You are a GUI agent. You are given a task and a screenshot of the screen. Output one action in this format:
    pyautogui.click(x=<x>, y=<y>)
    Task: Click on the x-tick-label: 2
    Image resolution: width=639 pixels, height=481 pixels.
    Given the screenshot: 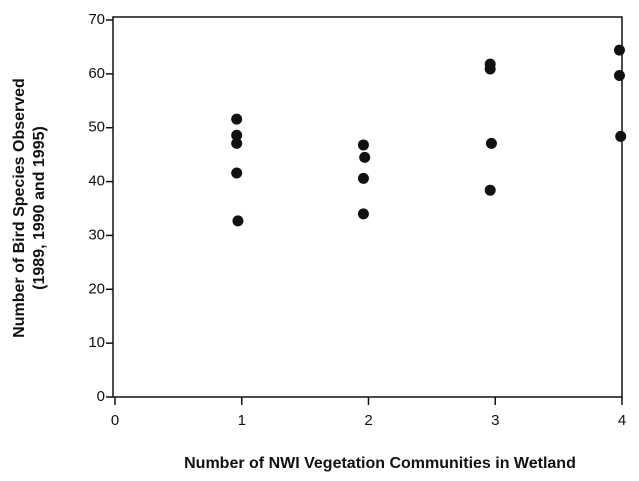 What is the action you would take?
    pyautogui.click(x=368, y=420)
    